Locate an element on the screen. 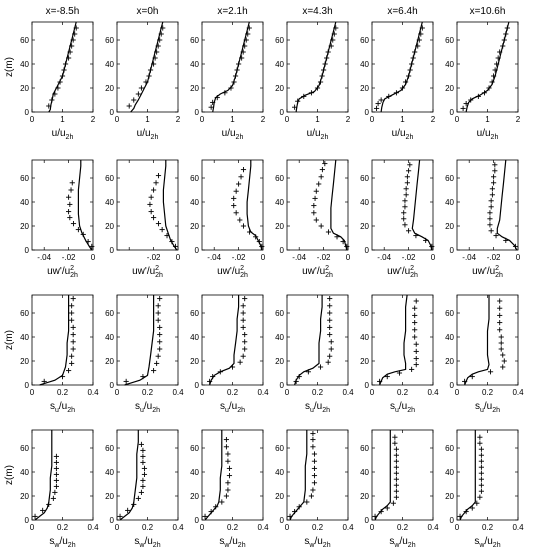 The width and height of the screenshot is (537, 550). x-label-part: s is located at coordinates (222, 406).